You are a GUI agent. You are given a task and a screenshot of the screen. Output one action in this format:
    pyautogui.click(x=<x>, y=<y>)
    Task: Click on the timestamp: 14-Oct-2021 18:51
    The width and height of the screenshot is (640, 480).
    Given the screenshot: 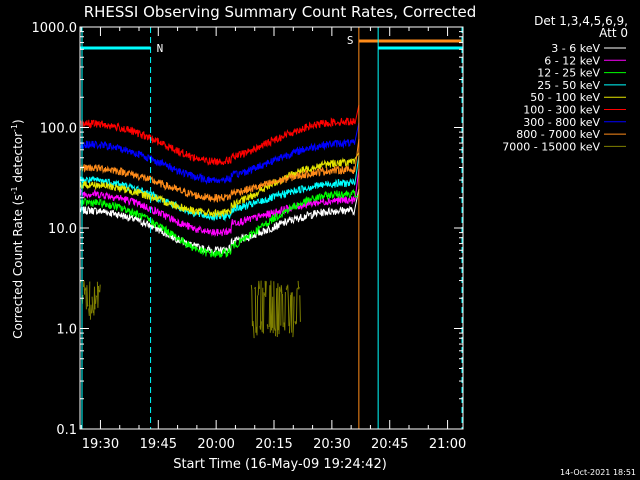 What is the action you would take?
    pyautogui.click(x=598, y=472)
    